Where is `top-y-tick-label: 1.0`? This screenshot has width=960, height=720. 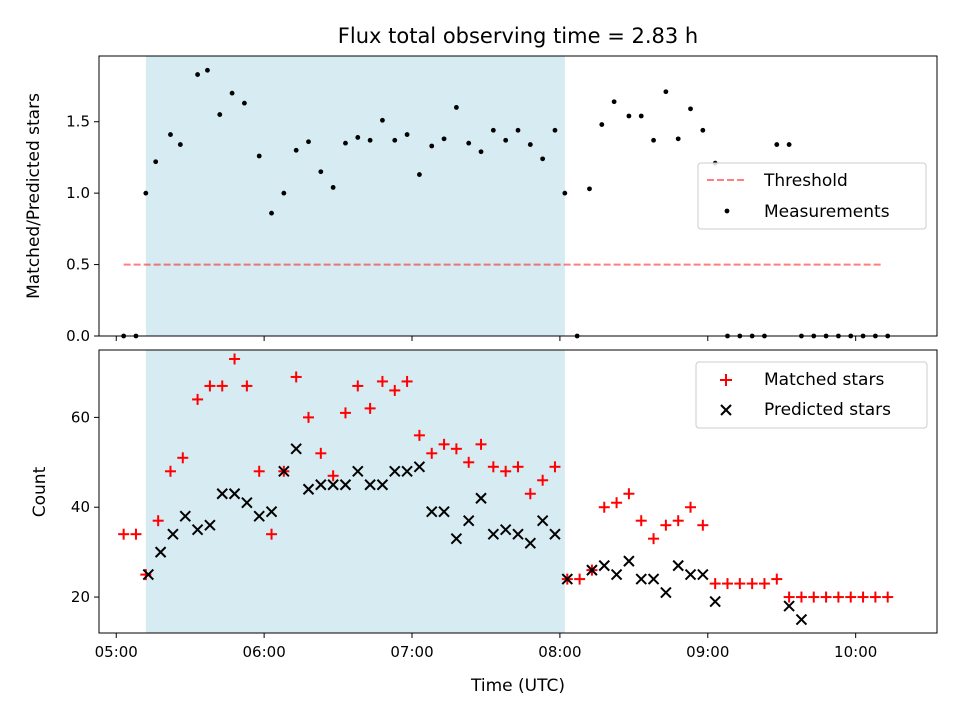 top-y-tick-label: 1.0 is located at coordinates (78, 193).